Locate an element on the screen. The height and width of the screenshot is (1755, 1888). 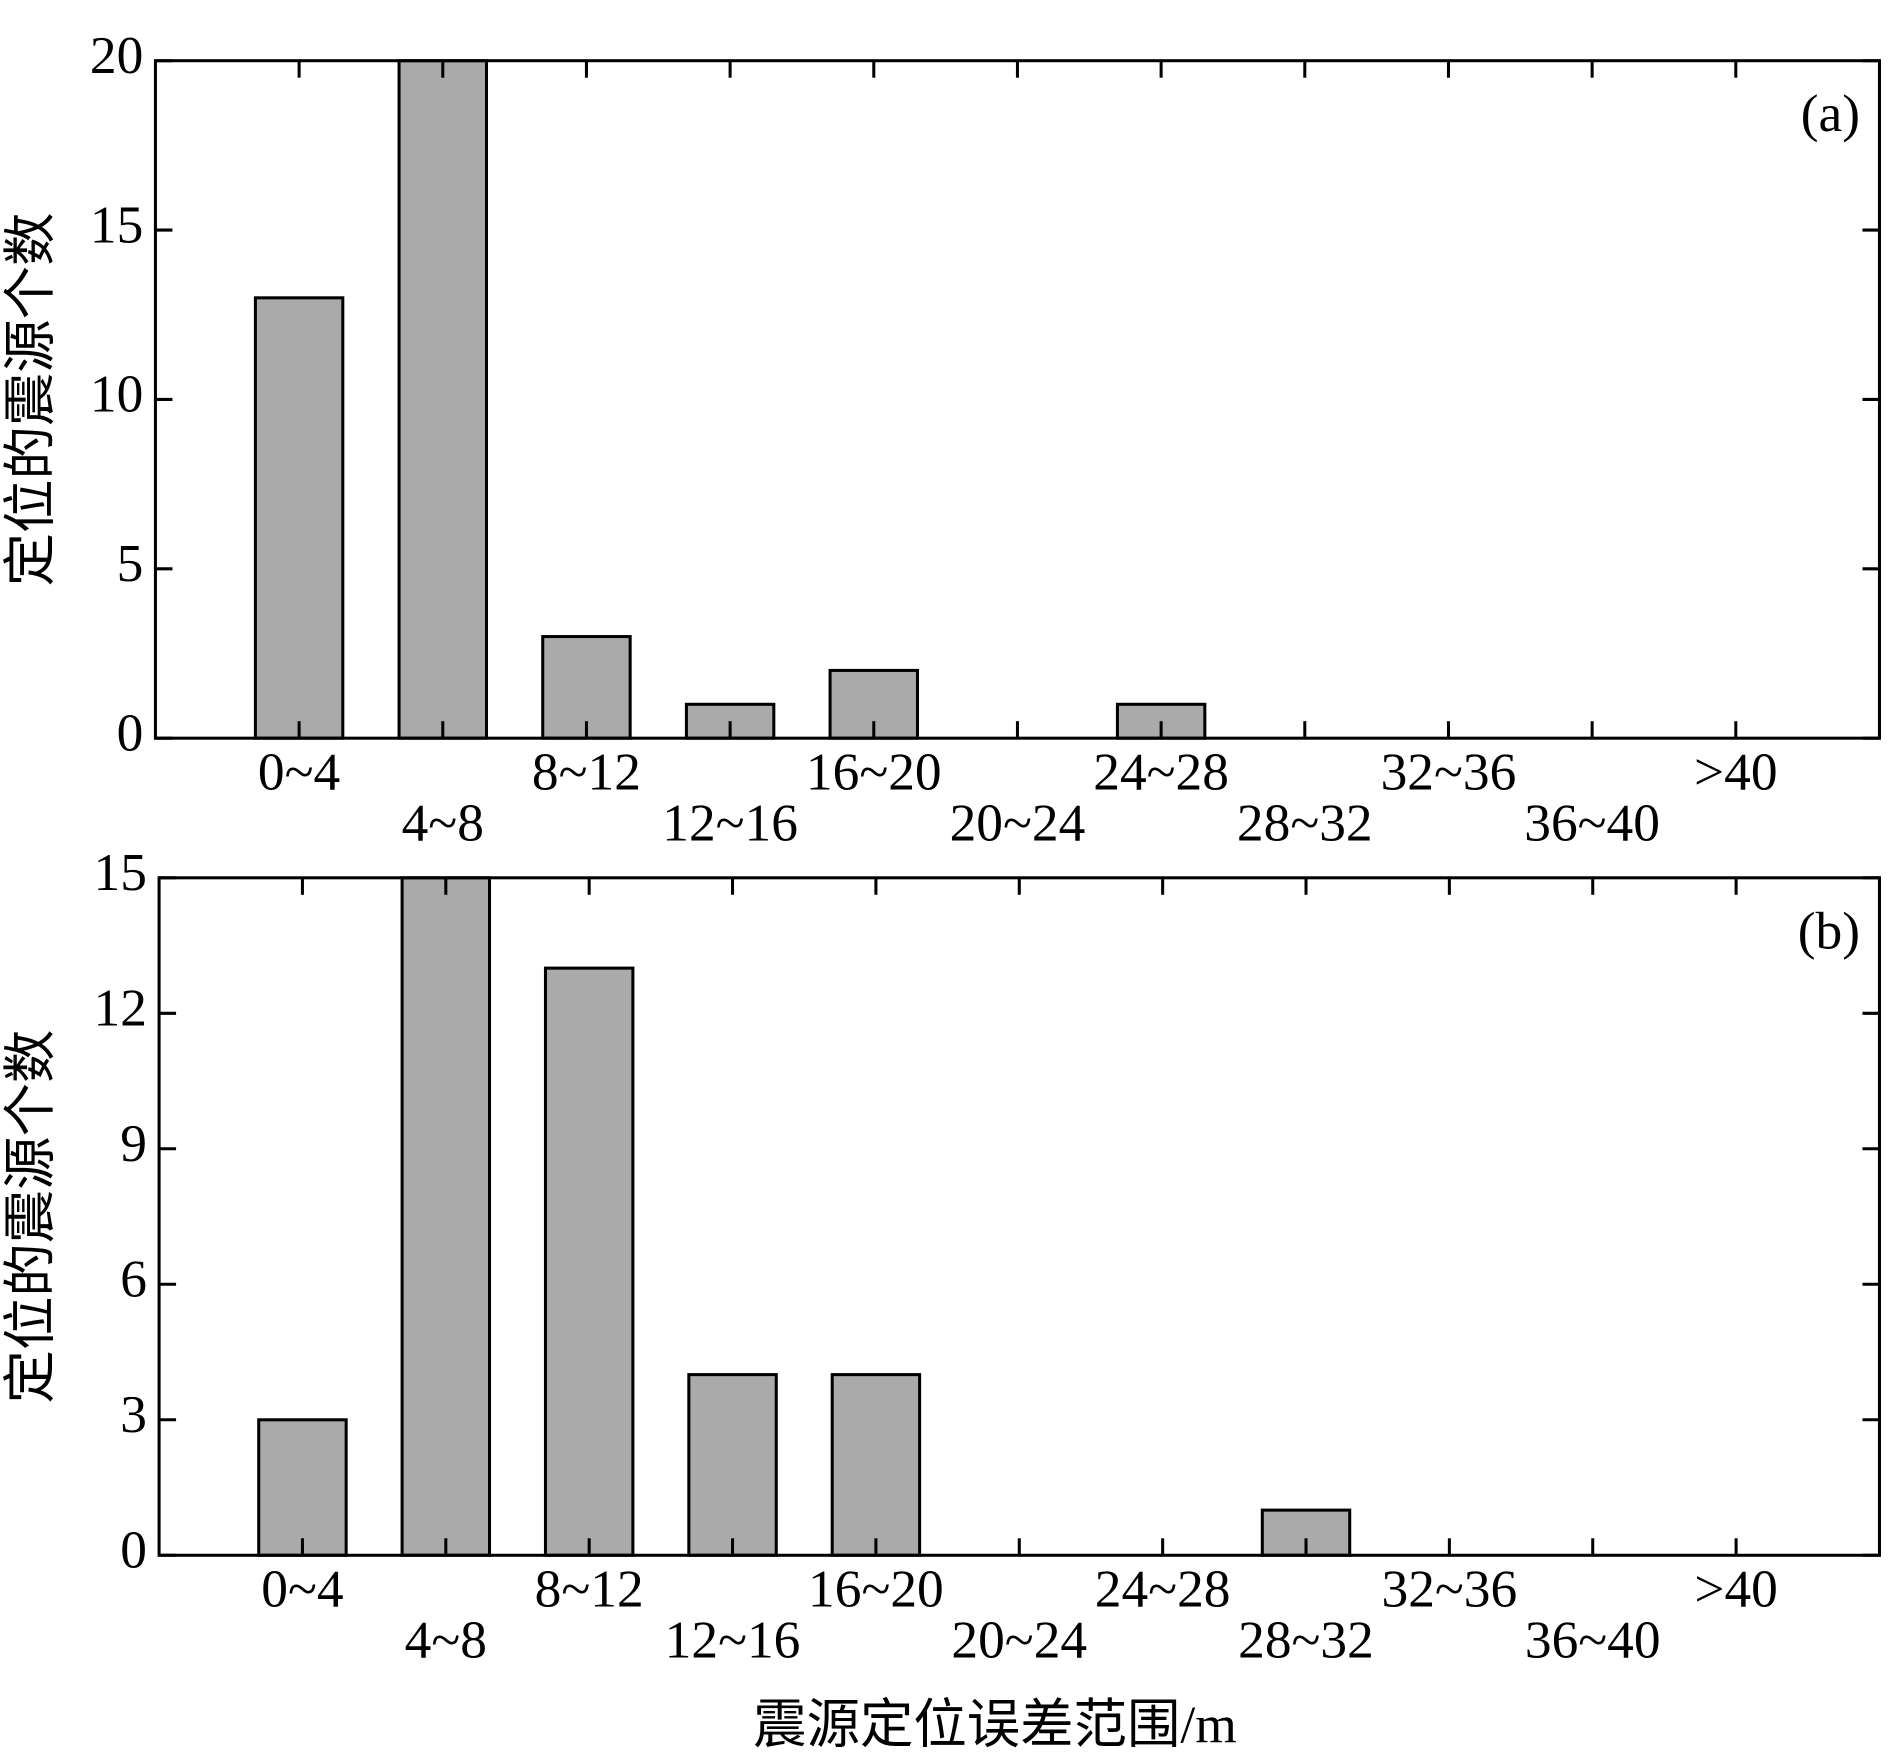
y-tick-label: 9 is located at coordinates (133, 1143).